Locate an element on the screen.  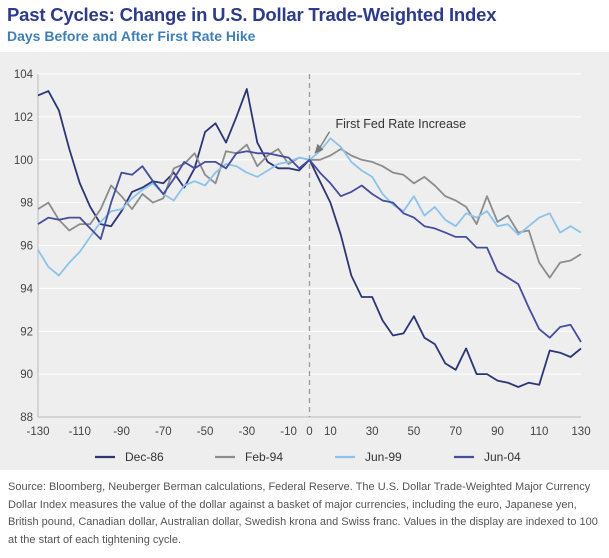
legend-label: Jun-99 is located at coordinates (383, 457).